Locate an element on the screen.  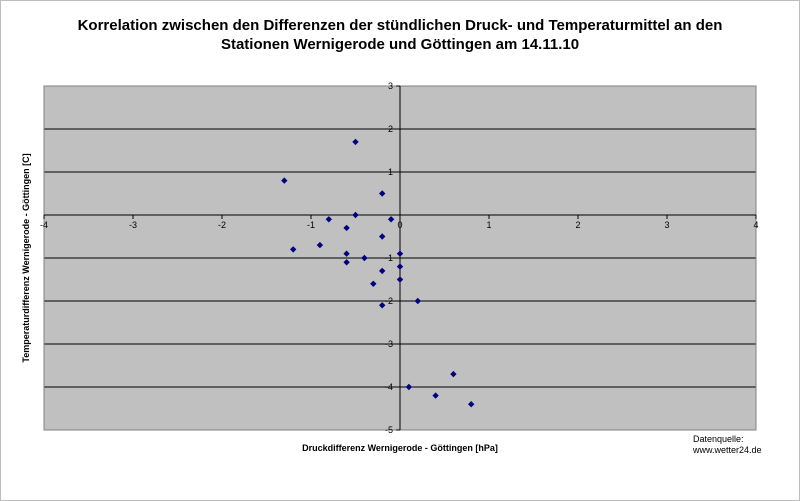
x-tick-label: -4 is located at coordinates (44, 225).